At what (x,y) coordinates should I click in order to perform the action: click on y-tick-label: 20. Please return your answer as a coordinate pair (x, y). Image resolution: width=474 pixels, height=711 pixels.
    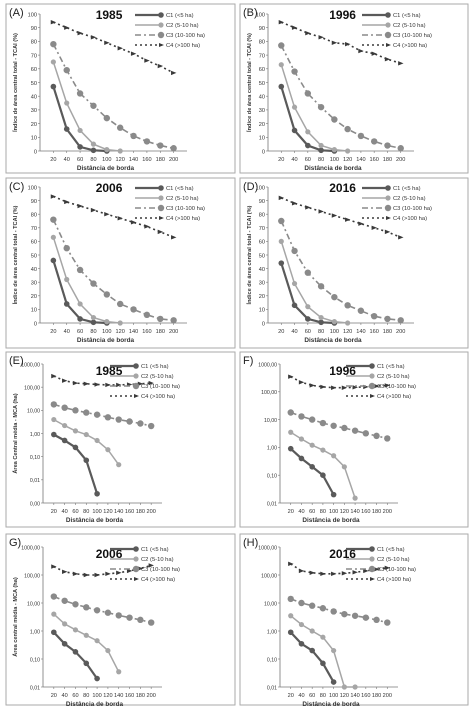
    Looking at the image, I should click on (262, 297).